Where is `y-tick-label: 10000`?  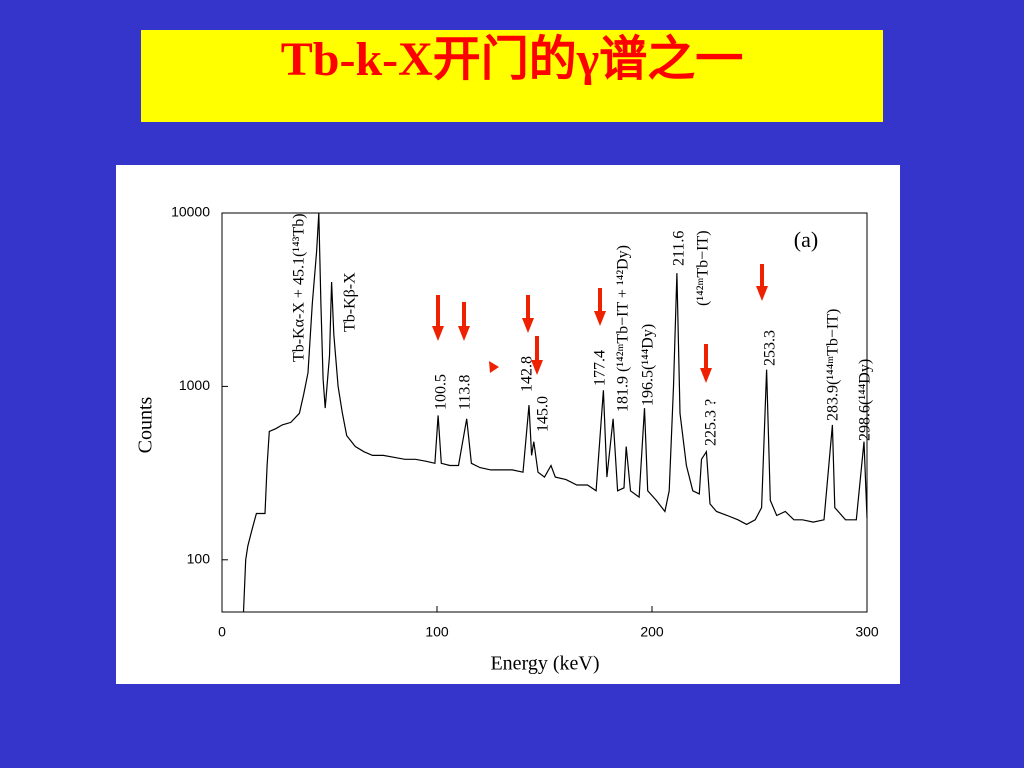 y-tick-label: 10000 is located at coordinates (190, 212).